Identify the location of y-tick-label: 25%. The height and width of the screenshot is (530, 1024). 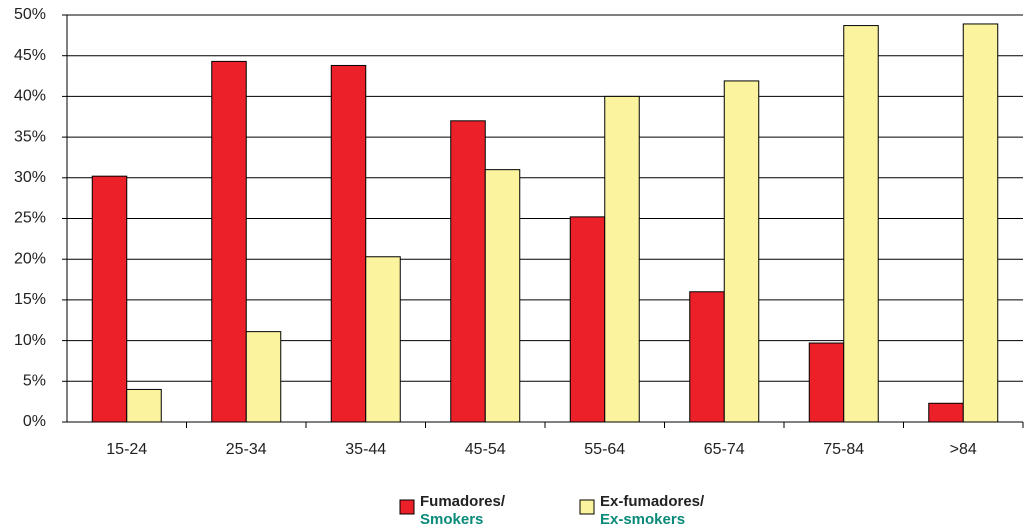
(30, 218).